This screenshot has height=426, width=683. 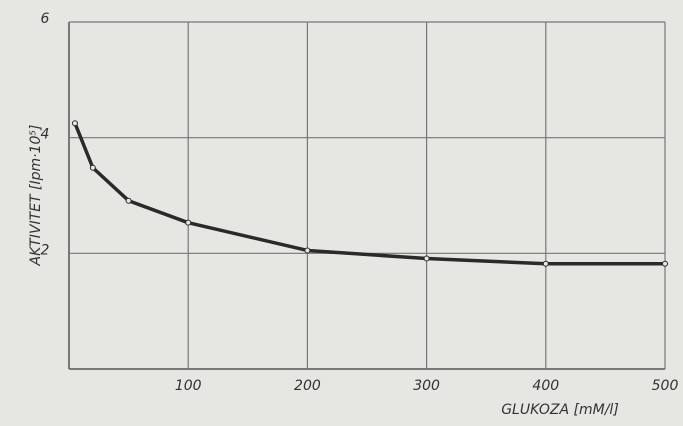 I want to click on x-tick-label: 500, so click(x=665, y=386).